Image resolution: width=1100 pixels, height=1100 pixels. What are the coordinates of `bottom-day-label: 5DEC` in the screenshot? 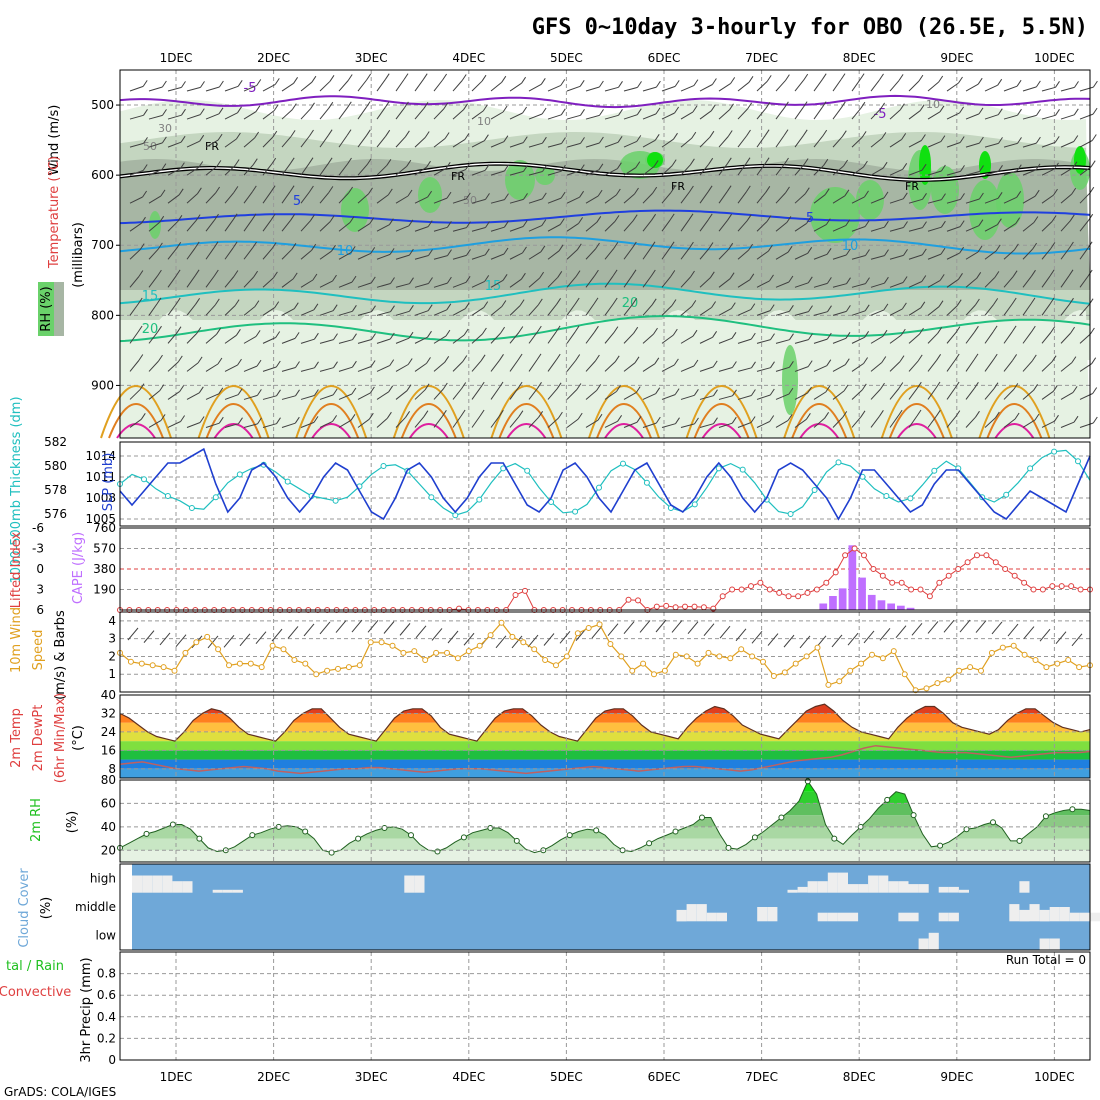 It's located at (566, 1077).